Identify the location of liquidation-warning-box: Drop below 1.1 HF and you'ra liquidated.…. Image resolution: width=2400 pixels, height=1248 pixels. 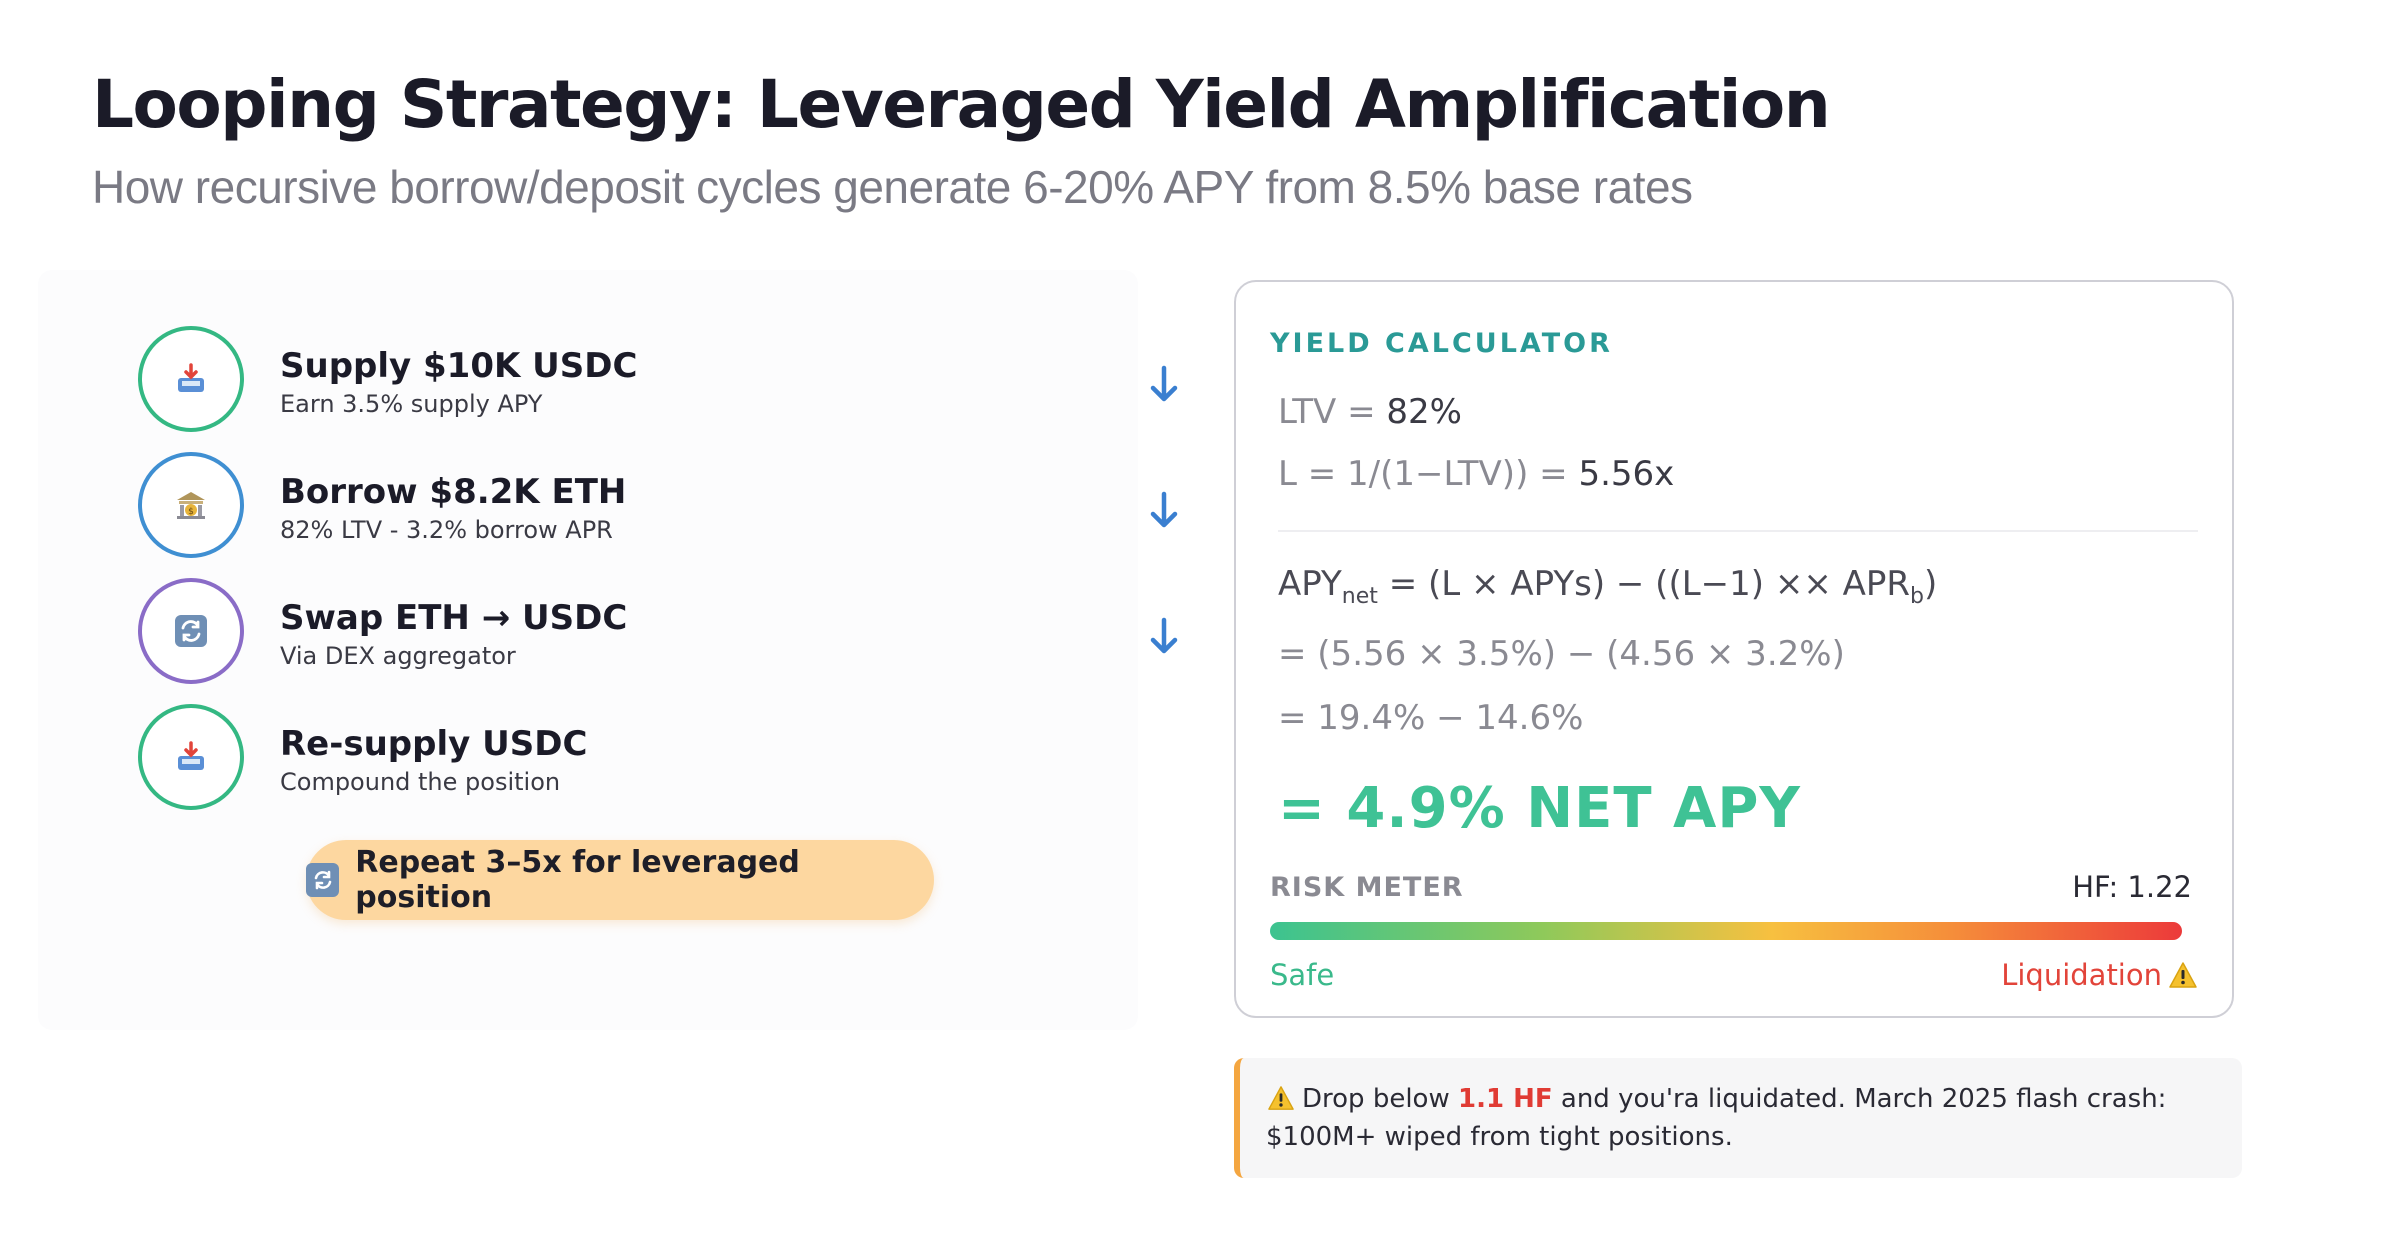
(1738, 1118).